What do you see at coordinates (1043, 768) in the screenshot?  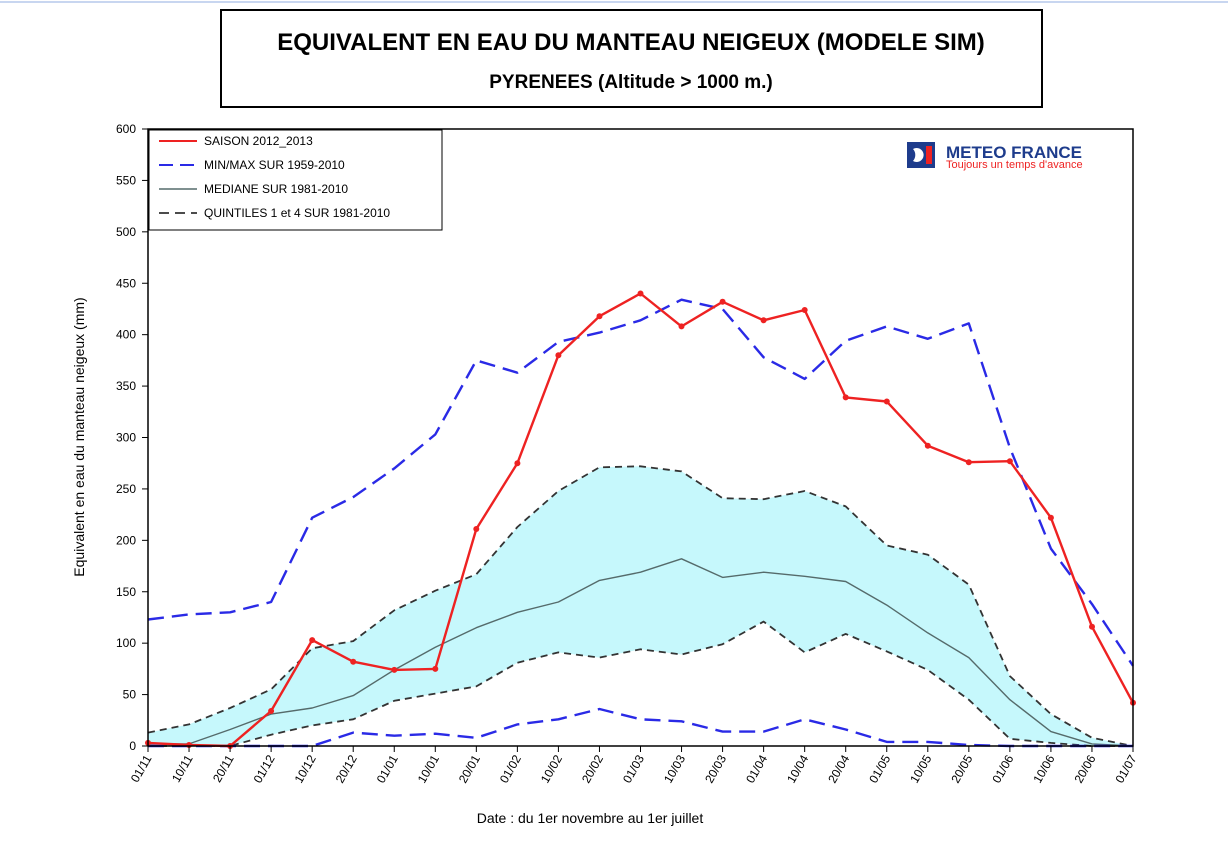 I see `x-tick-label: 10/06` at bounding box center [1043, 768].